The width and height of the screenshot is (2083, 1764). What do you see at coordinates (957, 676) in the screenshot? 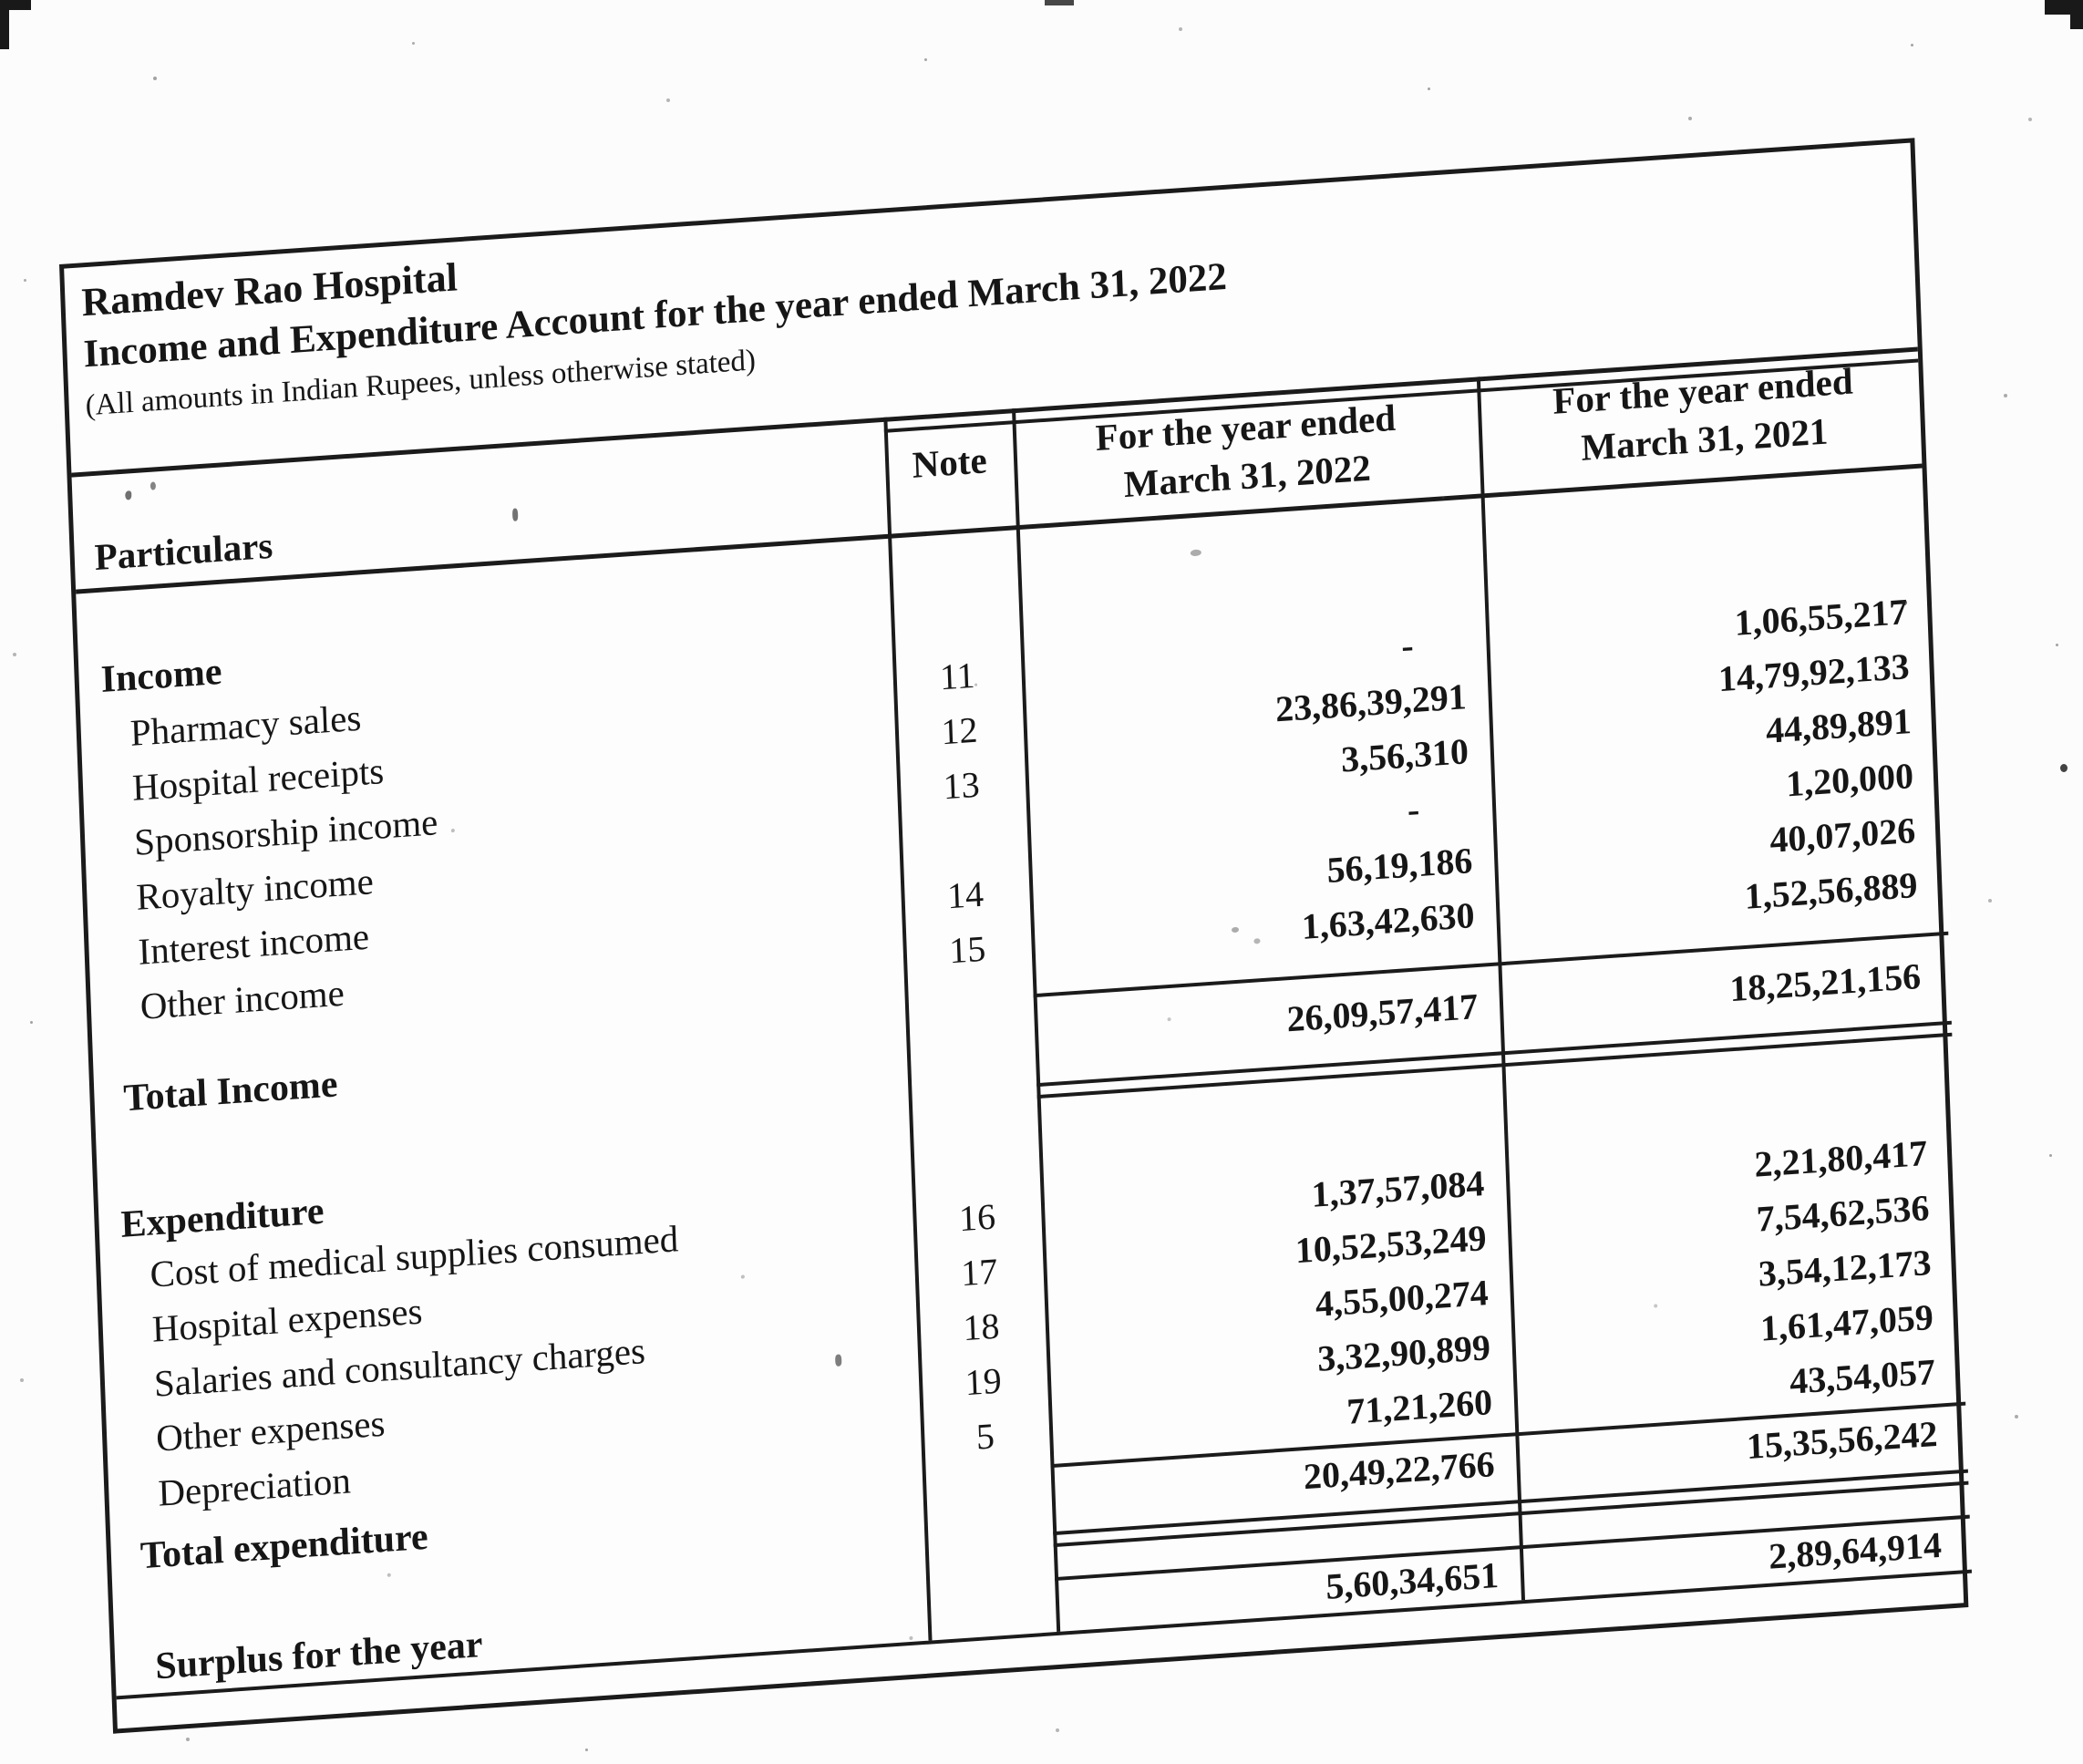
I see `note-cell: 11` at bounding box center [957, 676].